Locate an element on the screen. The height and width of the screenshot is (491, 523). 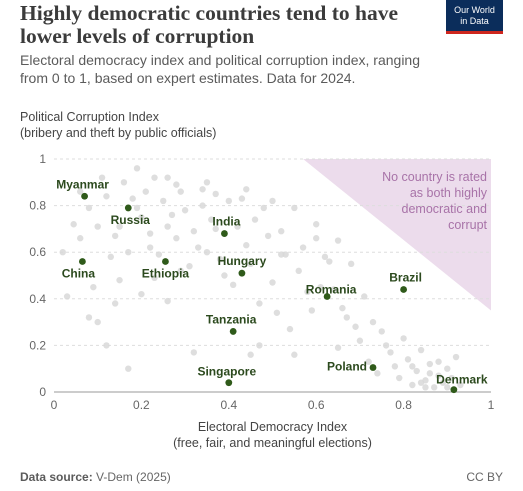
country-label: India is located at coordinates (226, 222).